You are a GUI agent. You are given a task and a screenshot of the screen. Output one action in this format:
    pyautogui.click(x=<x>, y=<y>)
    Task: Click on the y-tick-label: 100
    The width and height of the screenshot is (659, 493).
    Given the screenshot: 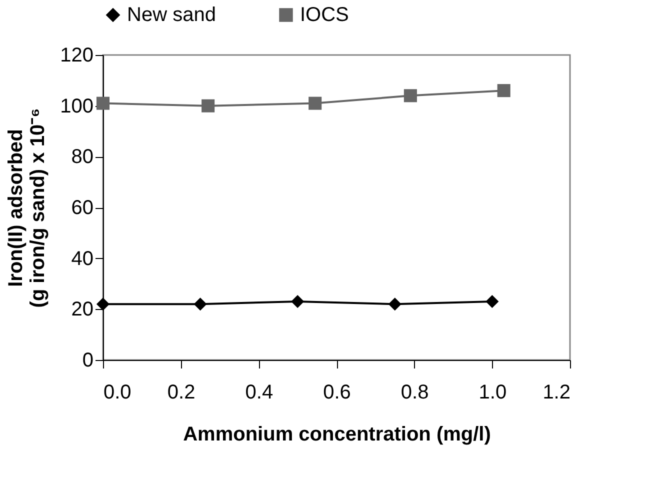 What is the action you would take?
    pyautogui.click(x=77, y=106)
    